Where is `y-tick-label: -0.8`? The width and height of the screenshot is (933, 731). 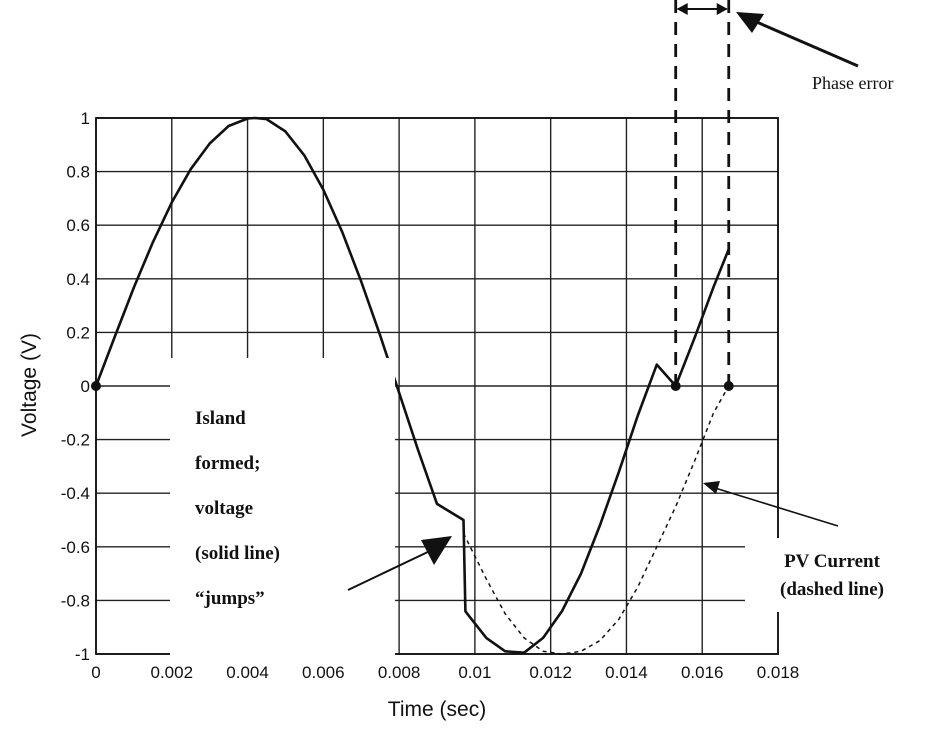 y-tick-label: -0.8 is located at coordinates (75, 600).